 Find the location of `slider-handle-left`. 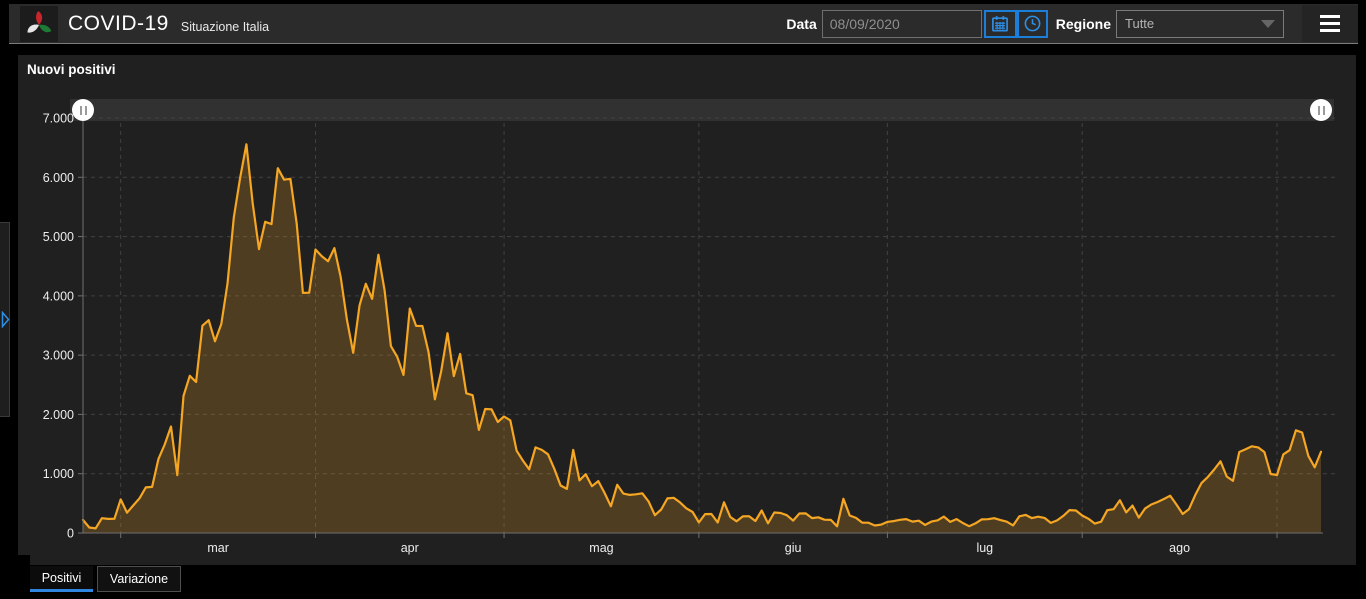

slider-handle-left is located at coordinates (83, 110).